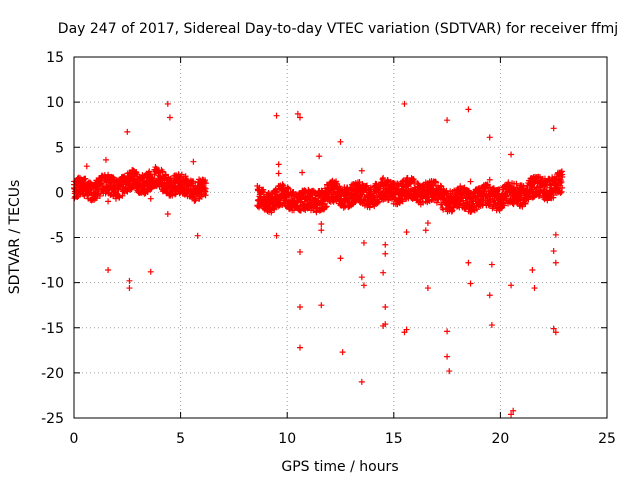 The height and width of the screenshot is (480, 640). Describe the element at coordinates (500, 439) in the screenshot. I see `x-tick-label: 20` at that location.